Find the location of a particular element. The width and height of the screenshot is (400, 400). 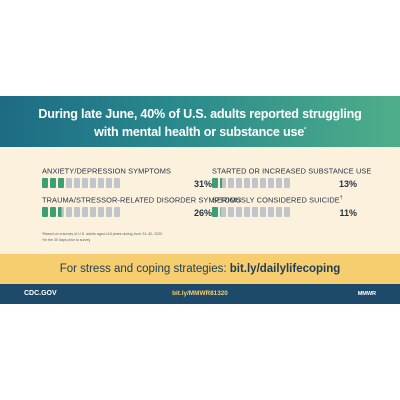

footnote-2: †In the 30 days prior to survey is located at coordinates (66, 239).